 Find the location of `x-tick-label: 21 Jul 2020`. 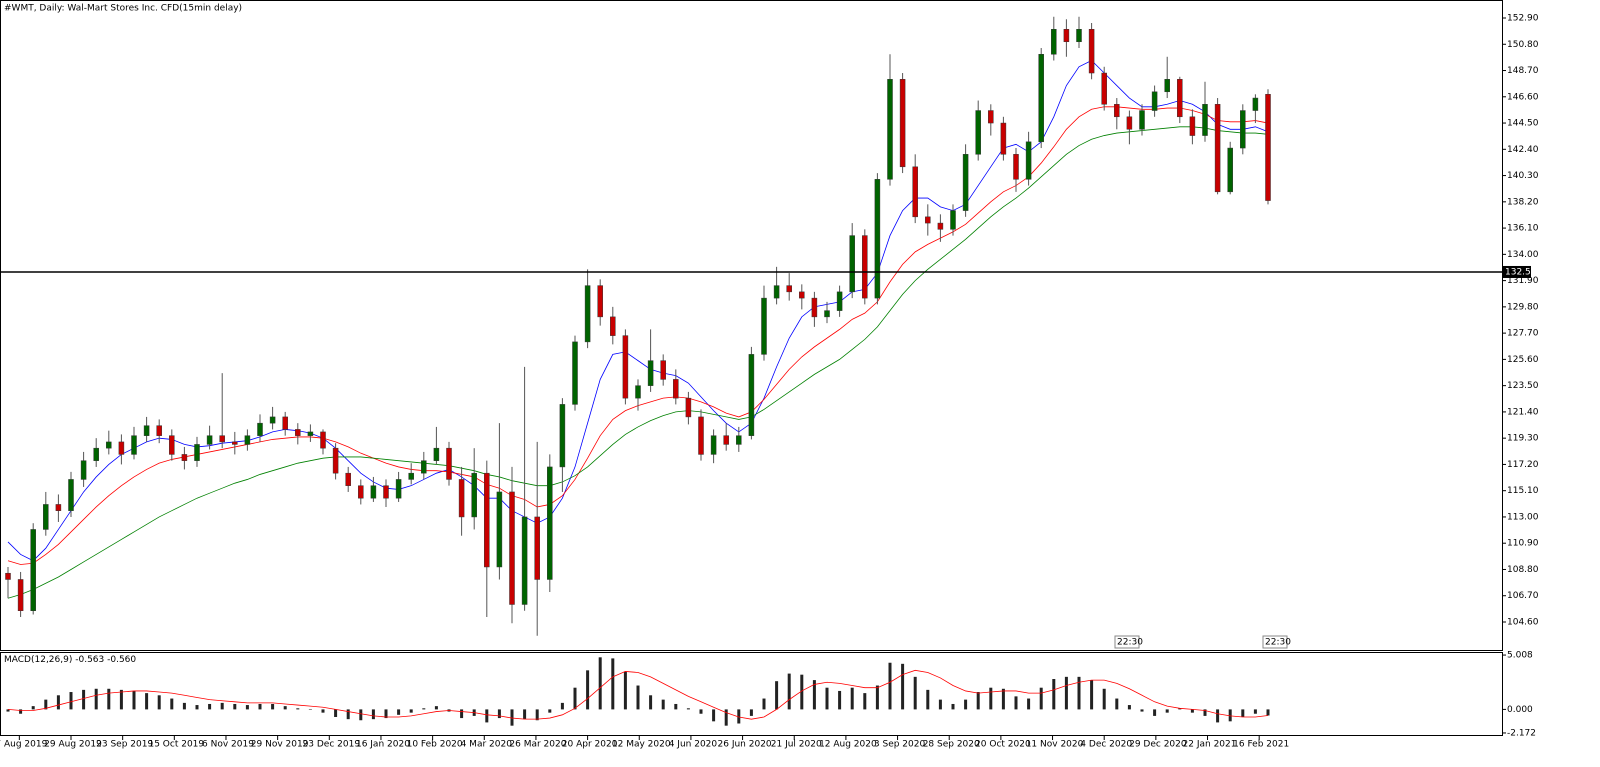

x-tick-label: 21 Jul 2020 is located at coordinates (796, 745).